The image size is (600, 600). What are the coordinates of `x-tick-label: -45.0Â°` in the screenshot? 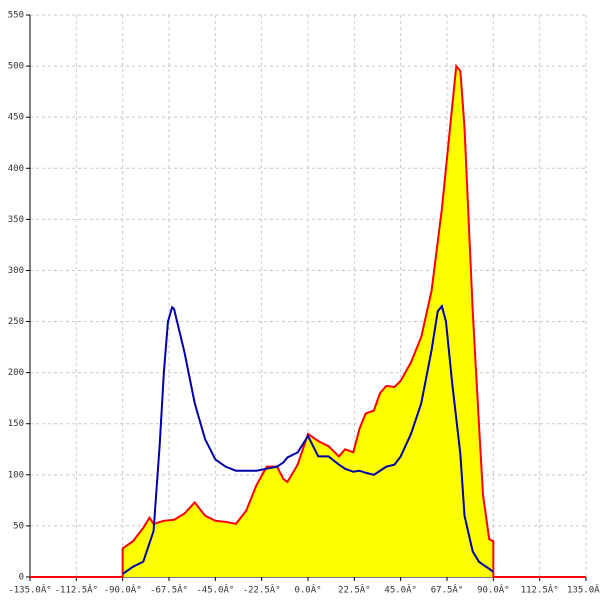 It's located at (215, 590).